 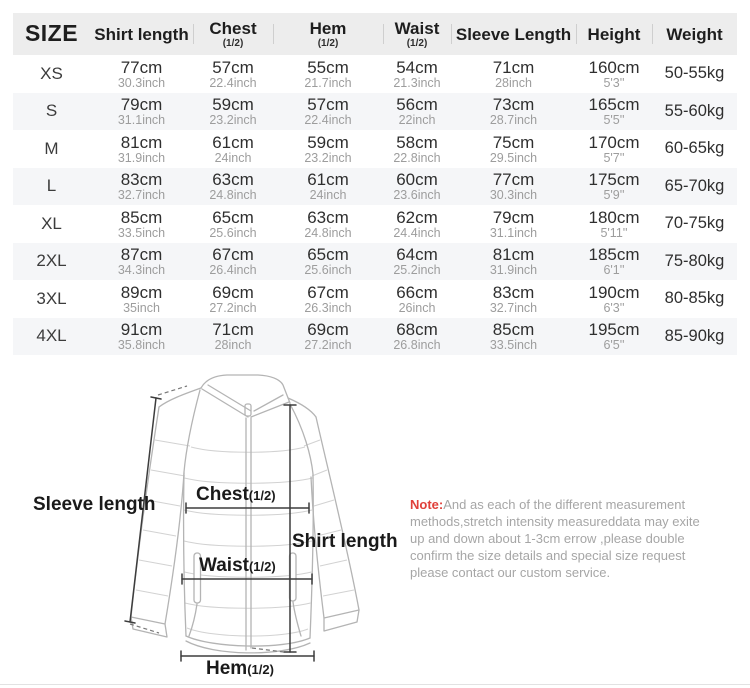 I want to click on measure-cell: 79cm 31.1inch, so click(x=141, y=112).